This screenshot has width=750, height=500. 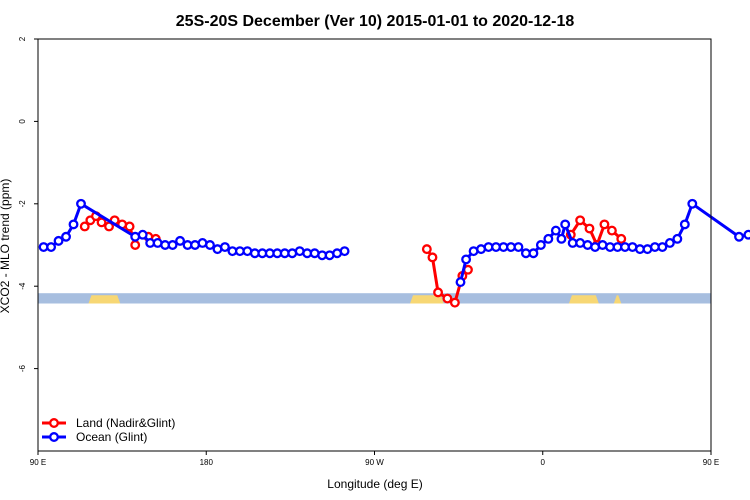 What do you see at coordinates (543, 462) in the screenshot?
I see `x-tick-label-3: 0` at bounding box center [543, 462].